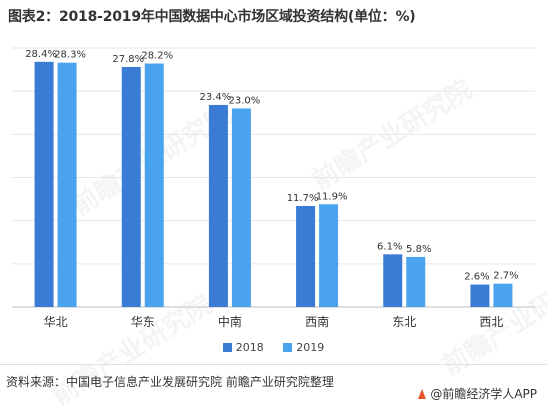 The height and width of the screenshot is (413, 547). What do you see at coordinates (288, 347) in the screenshot?
I see `legend-swatch-2019` at bounding box center [288, 347].